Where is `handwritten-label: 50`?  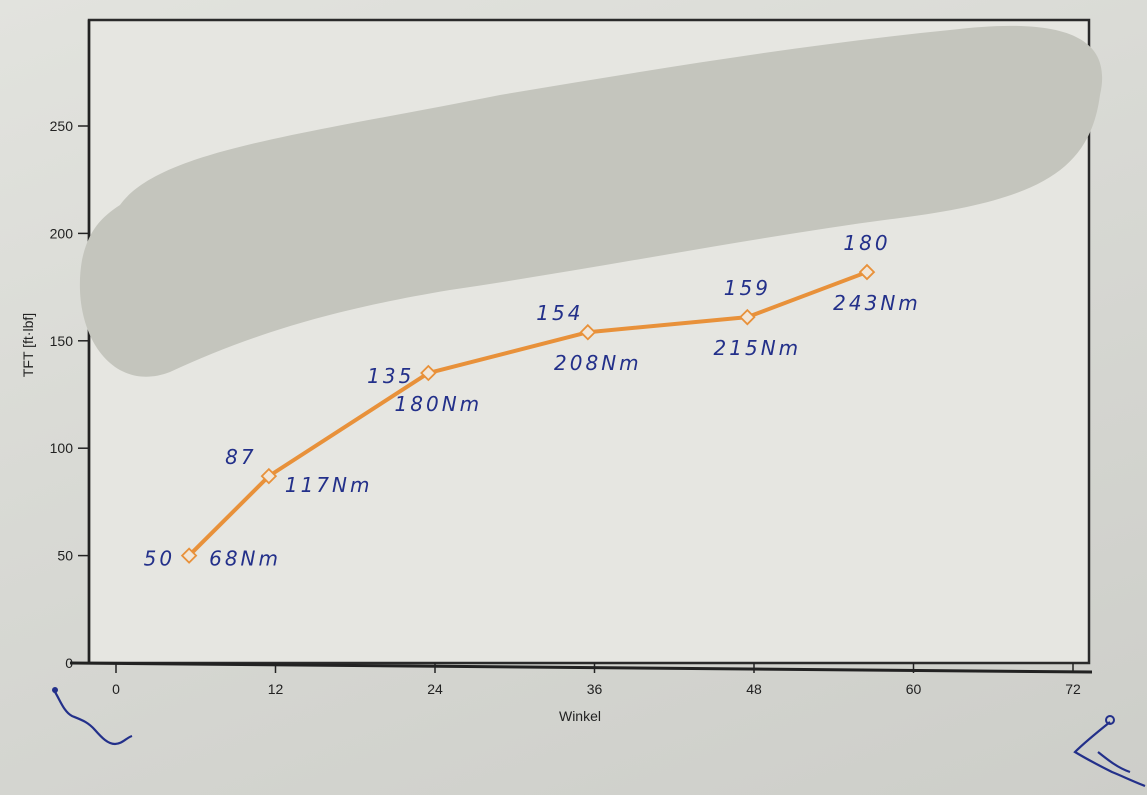
handwritten-label: 50 is located at coordinates (159, 559).